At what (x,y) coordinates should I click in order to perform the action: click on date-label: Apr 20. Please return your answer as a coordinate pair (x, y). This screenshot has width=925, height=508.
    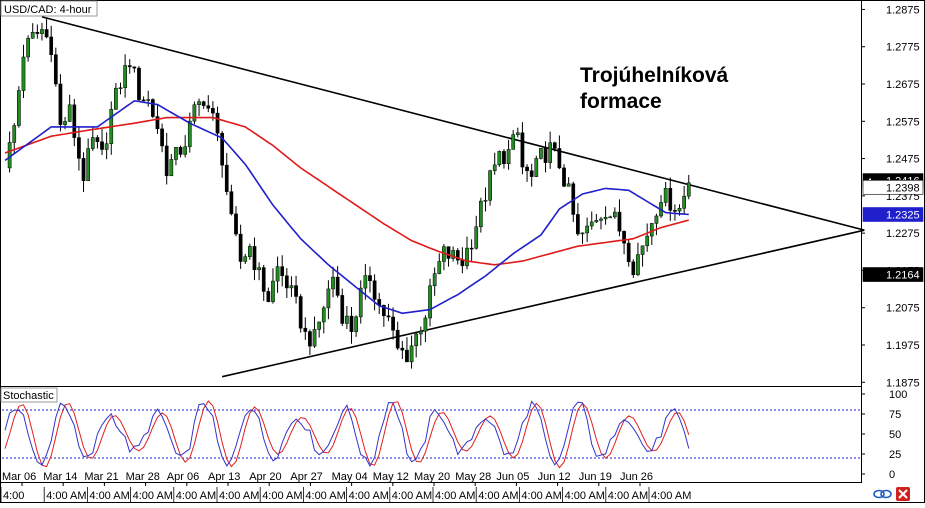
    Looking at the image, I should click on (265, 477).